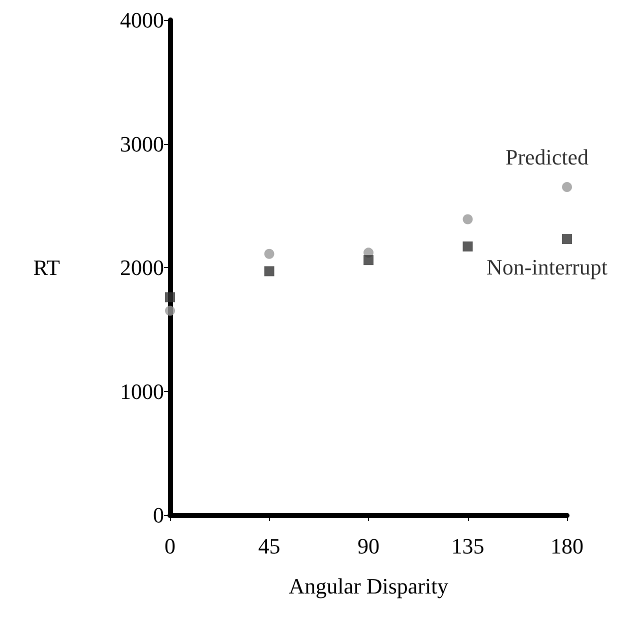 This screenshot has height=633, width=642. Describe the element at coordinates (269, 546) in the screenshot. I see `x-tick-label: 45` at that location.